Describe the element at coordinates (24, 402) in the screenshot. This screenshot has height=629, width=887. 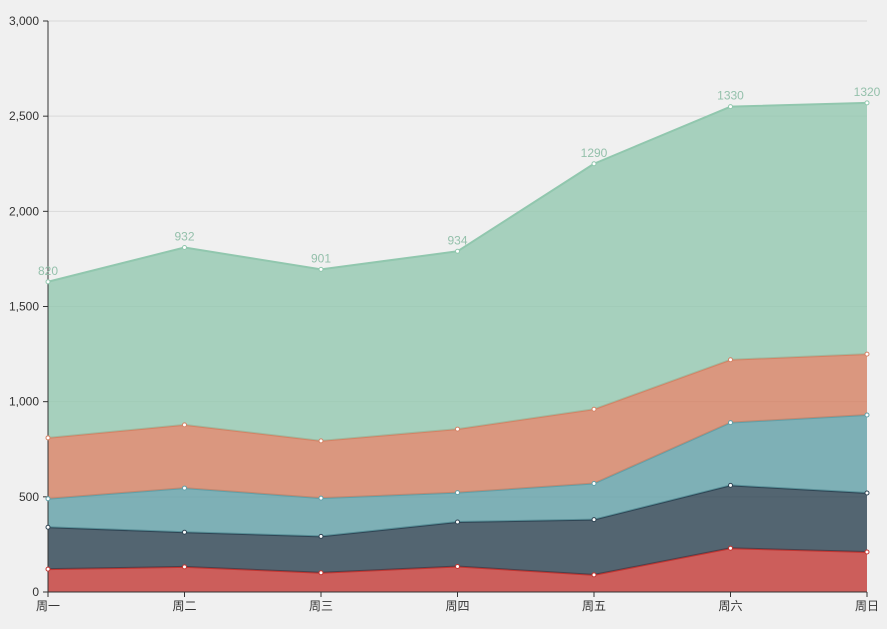
I see `y-axis-tick-label: 1,000` at that location.